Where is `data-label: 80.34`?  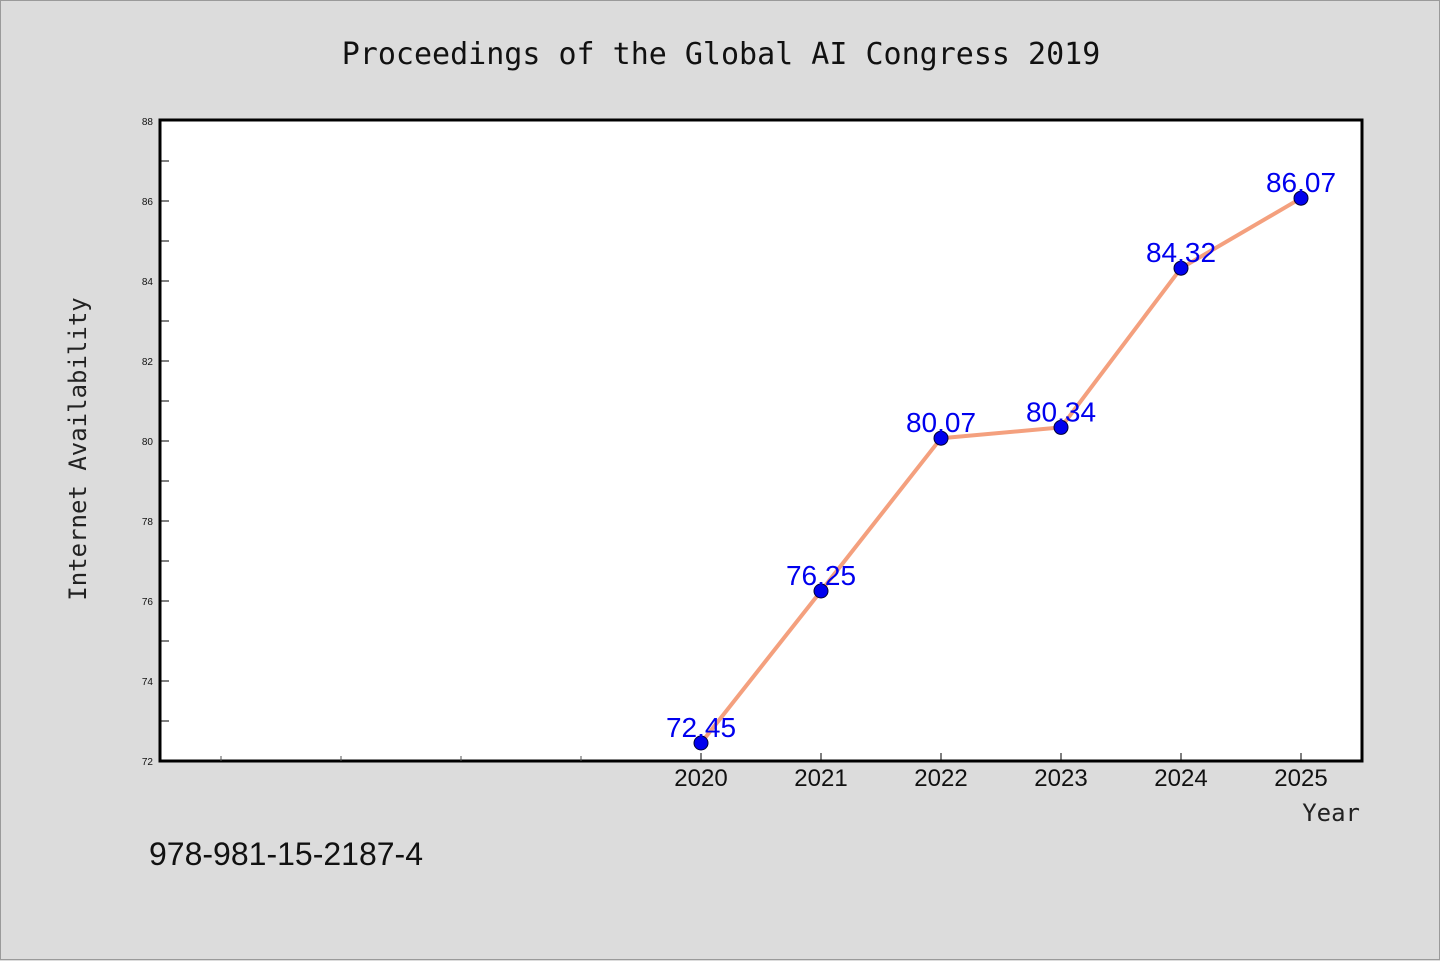
data-label: 80.34 is located at coordinates (1061, 411).